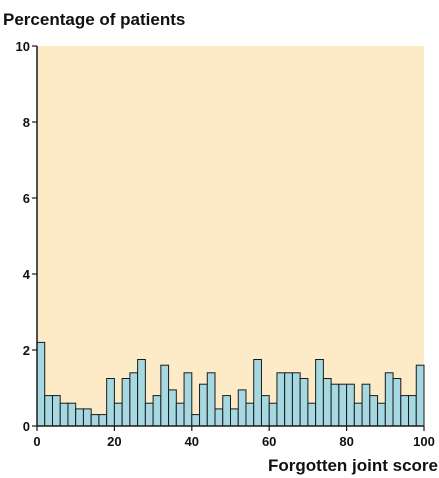  Describe the element at coordinates (94, 19) in the screenshot. I see `y-axis-title: Percentage of patients` at that location.